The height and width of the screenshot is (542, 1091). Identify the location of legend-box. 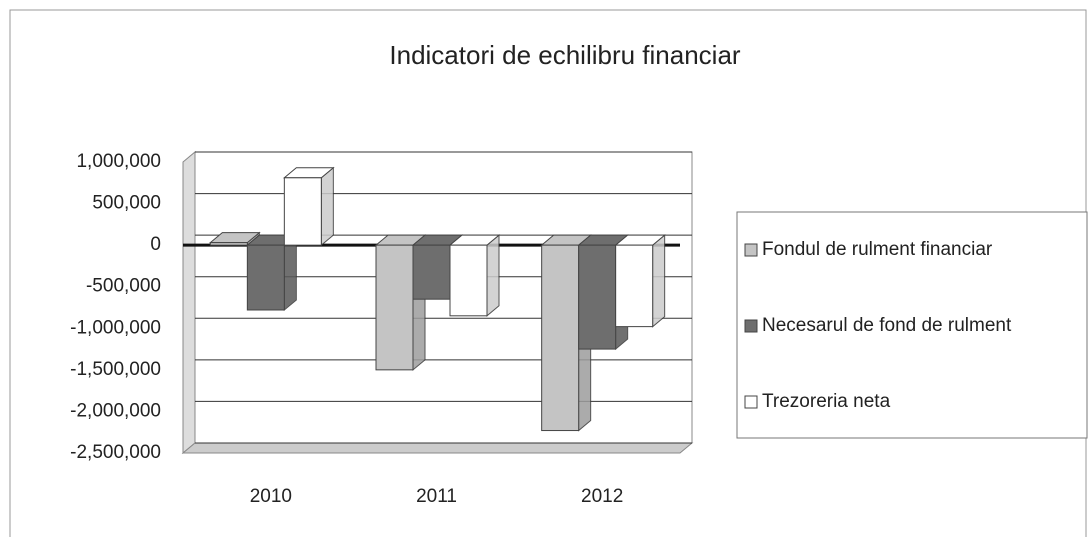
(912, 325).